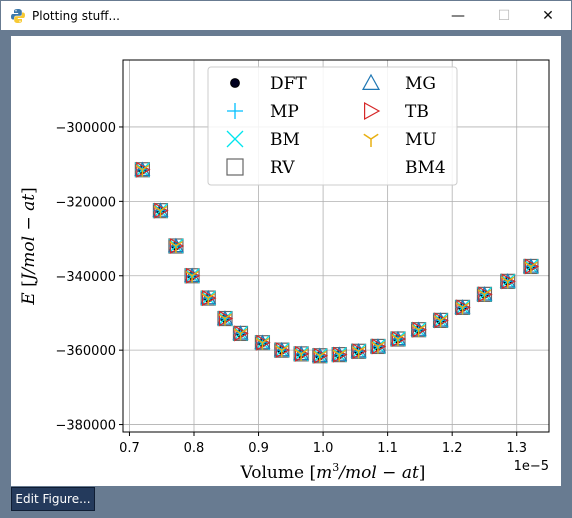 The width and height of the screenshot is (572, 518). What do you see at coordinates (194, 448) in the screenshot?
I see `x-tick-label: 0.8` at bounding box center [194, 448].